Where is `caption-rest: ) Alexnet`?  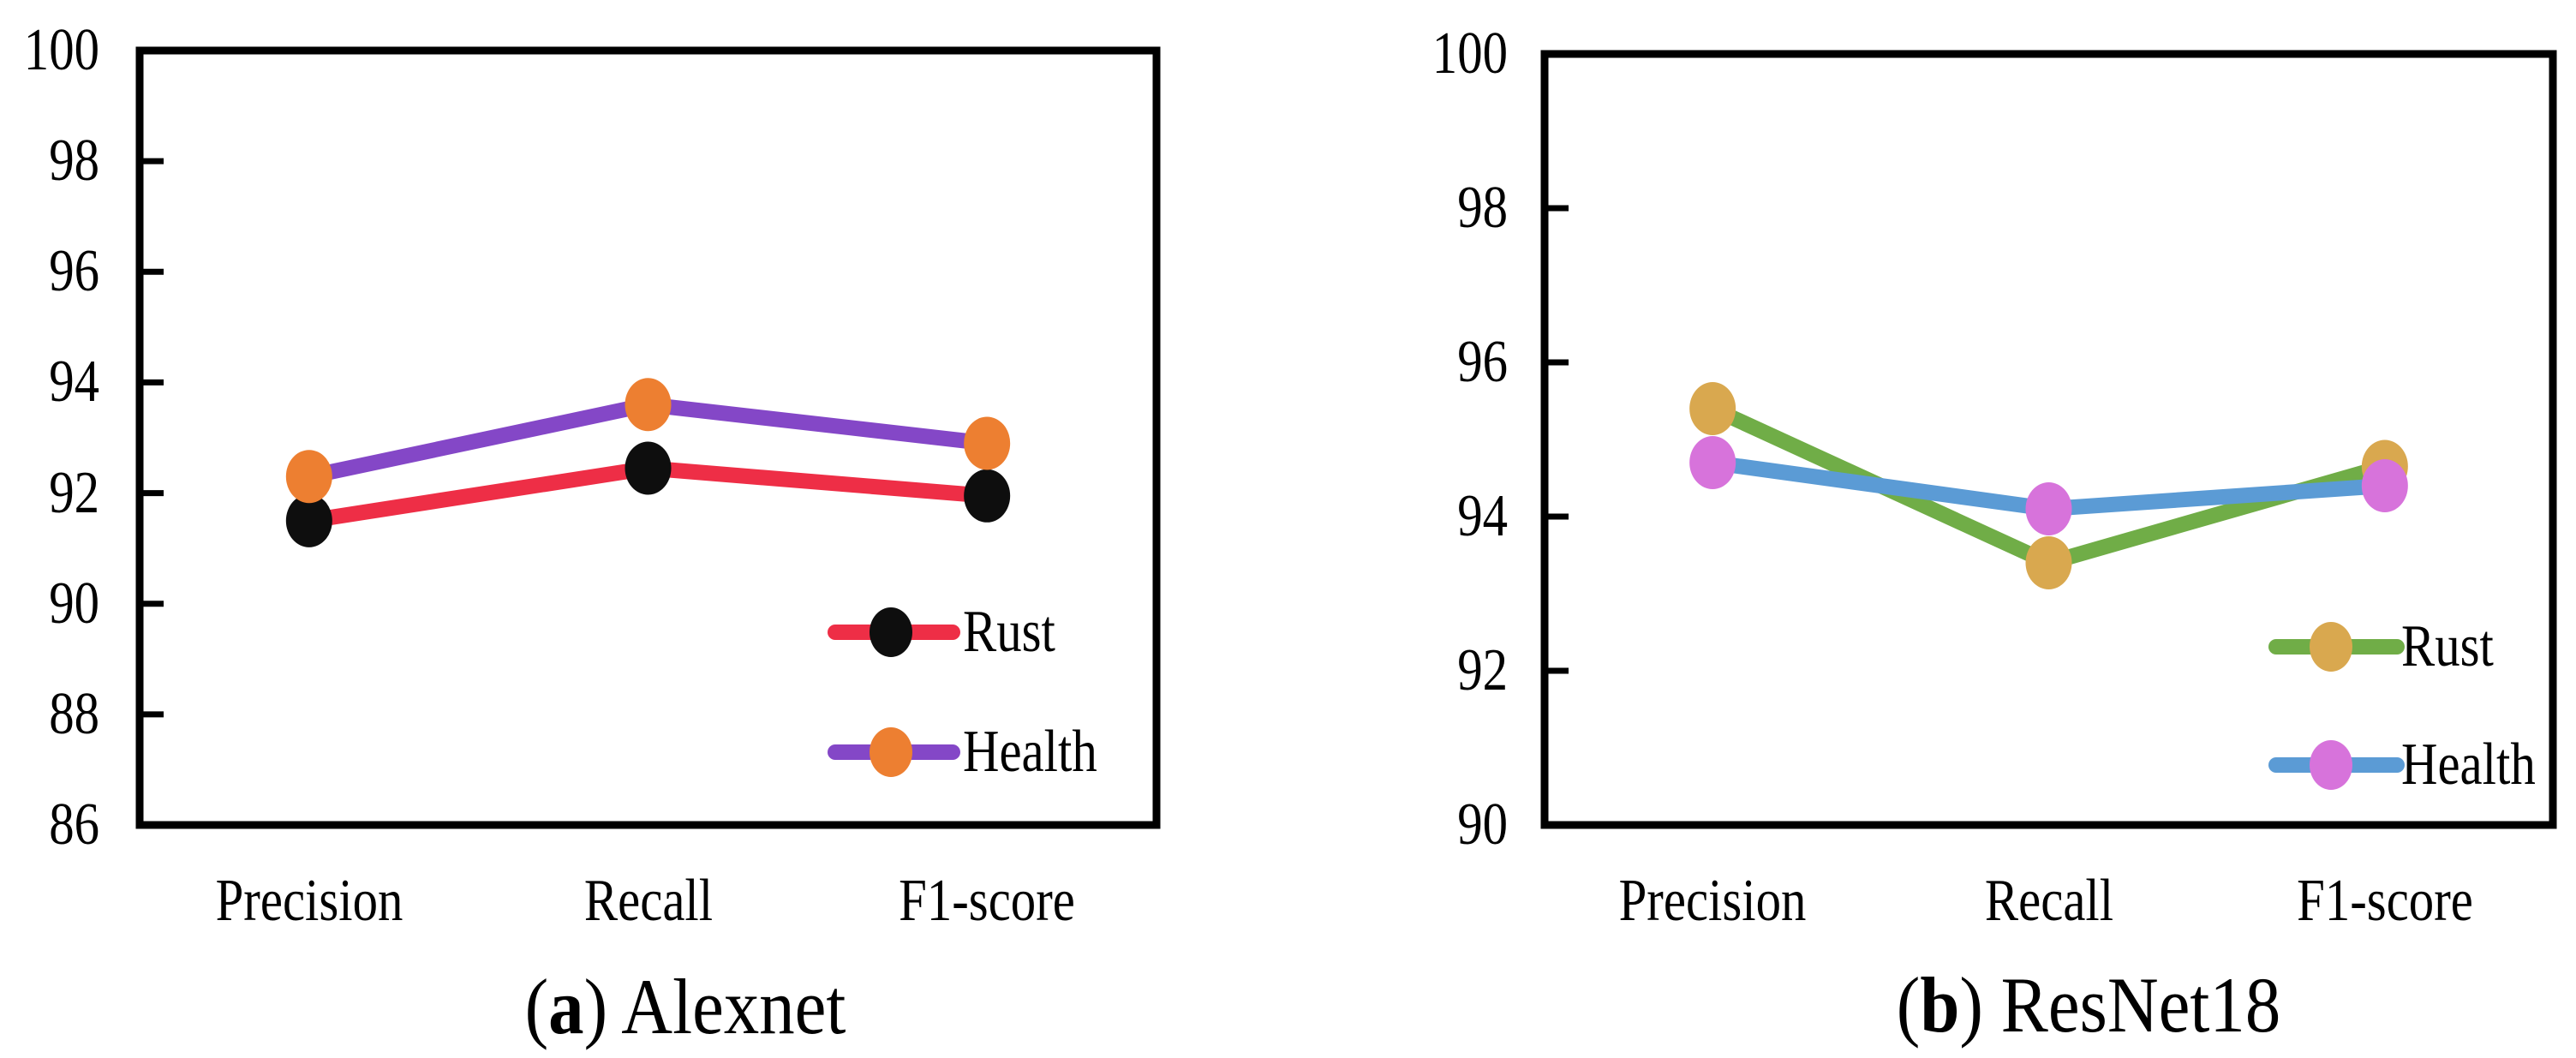 caption-rest: ) Alexnet is located at coordinates (714, 1006).